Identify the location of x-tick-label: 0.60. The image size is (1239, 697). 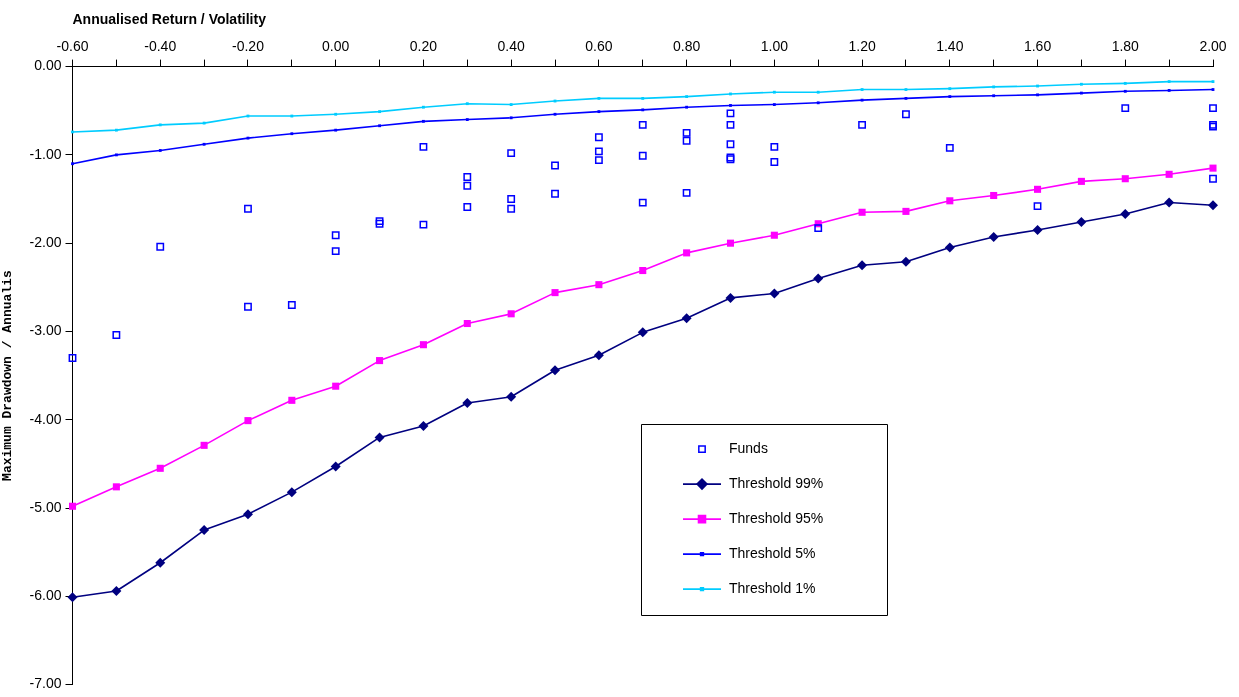
(599, 46).